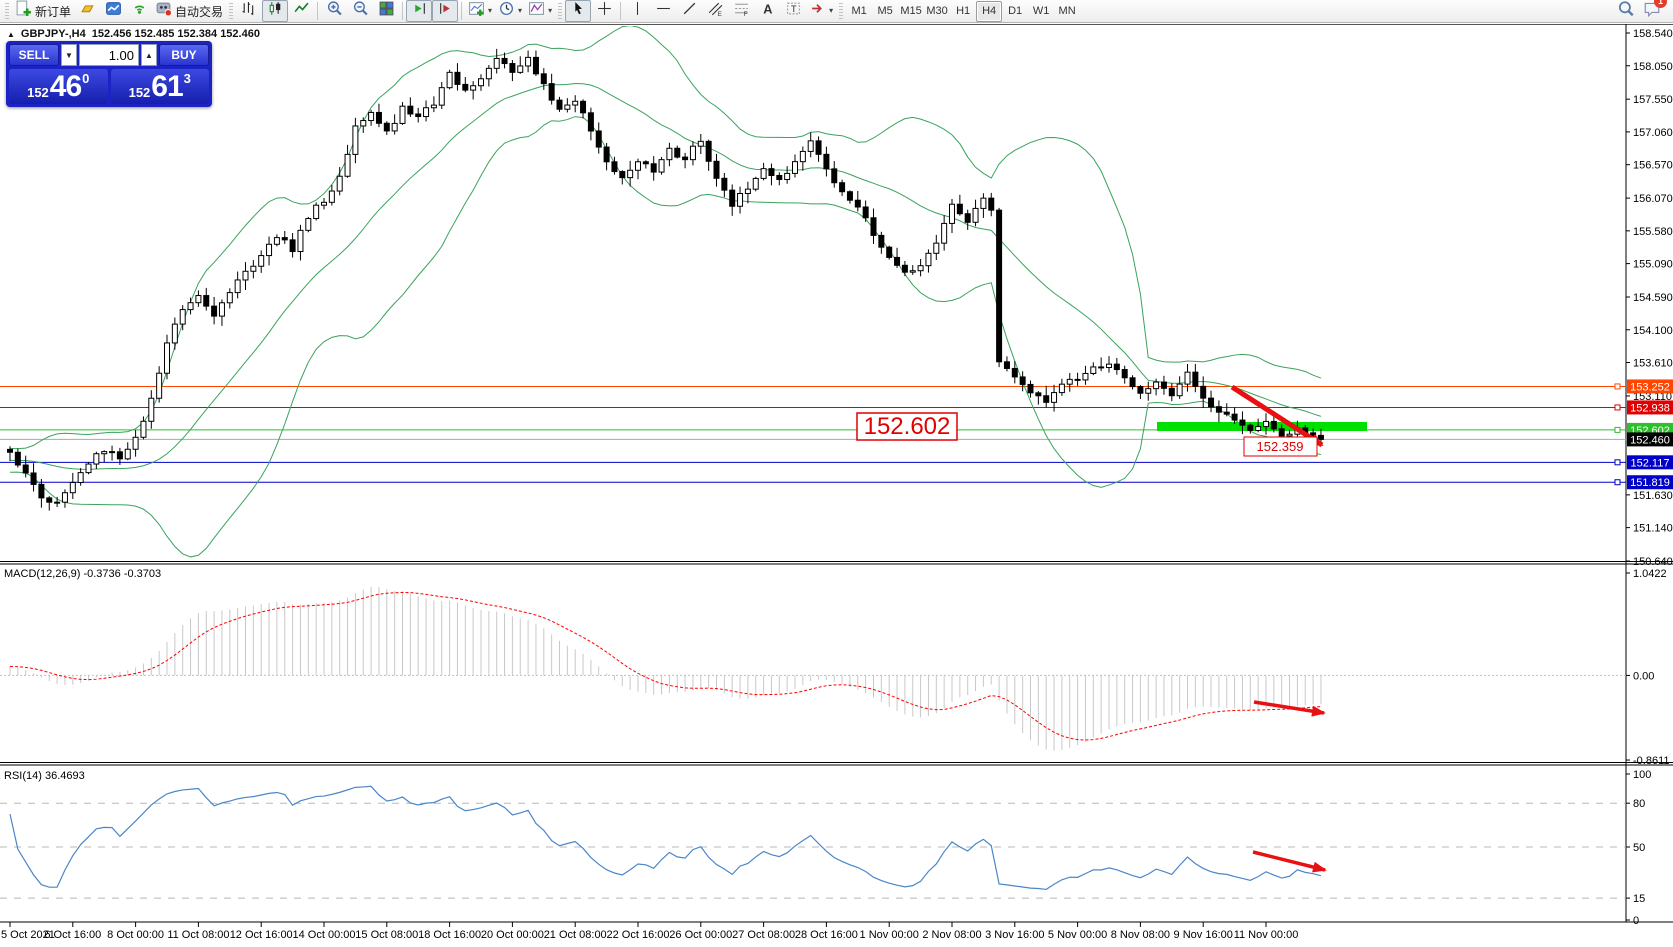 This screenshot has width=1673, height=947. What do you see at coordinates (69, 55) in the screenshot?
I see `volume-decrease-button: ▼` at bounding box center [69, 55].